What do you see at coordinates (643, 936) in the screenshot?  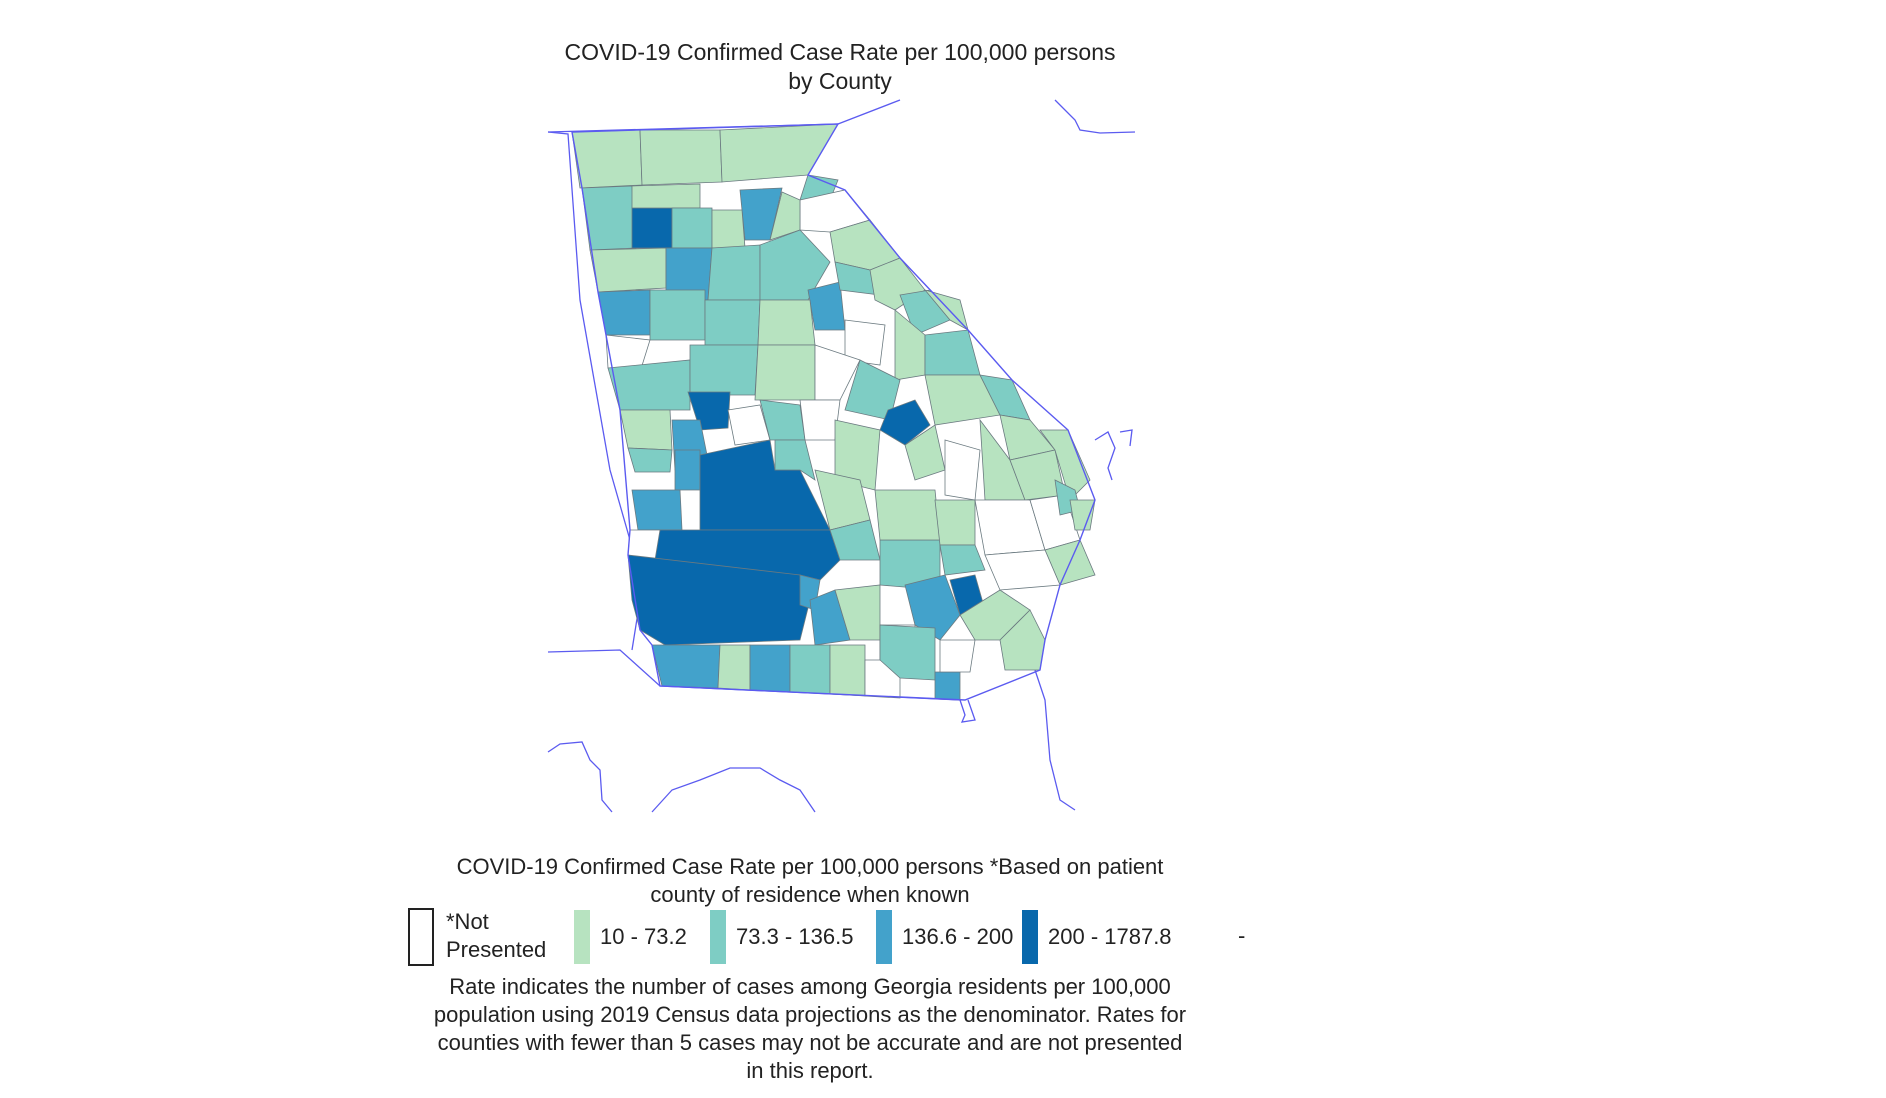 I see `legend-label-10-73: 10 - 73.2` at bounding box center [643, 936].